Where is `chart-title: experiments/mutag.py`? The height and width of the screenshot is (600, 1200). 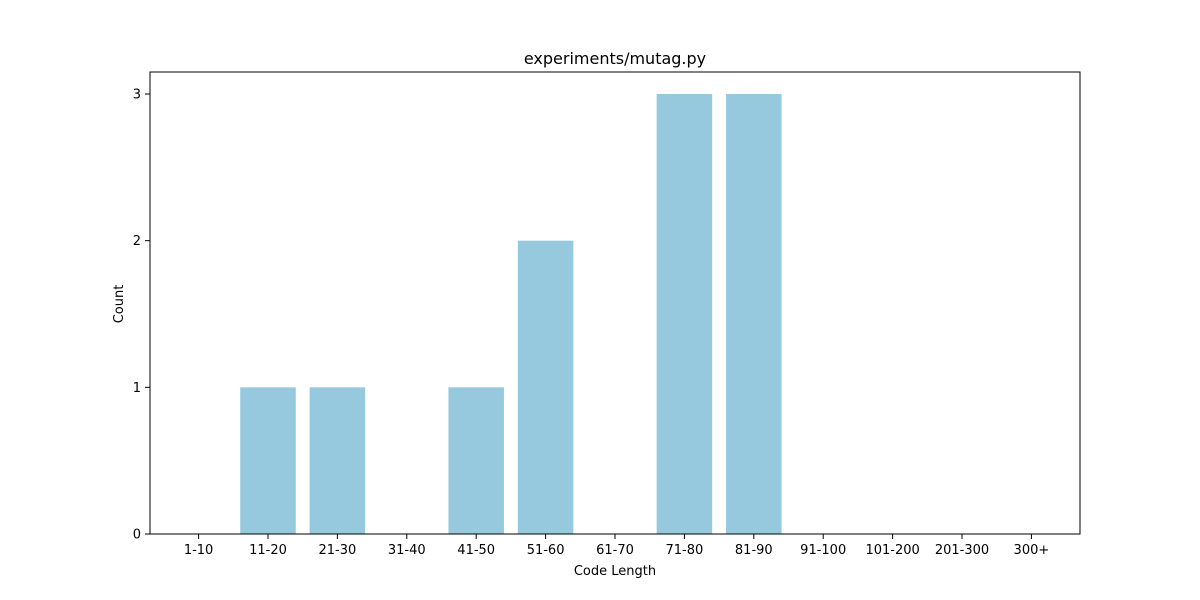
chart-title: experiments/mutag.py is located at coordinates (615, 58).